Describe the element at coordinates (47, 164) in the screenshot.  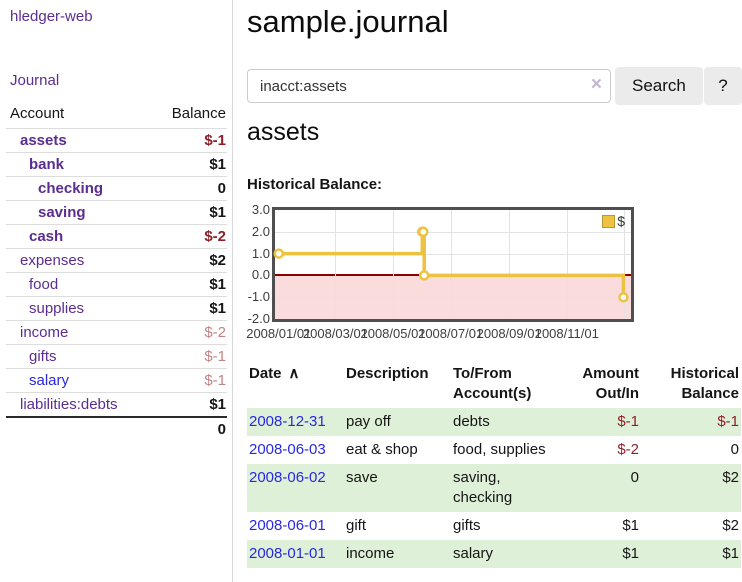
I see `account-link: bank` at that location.